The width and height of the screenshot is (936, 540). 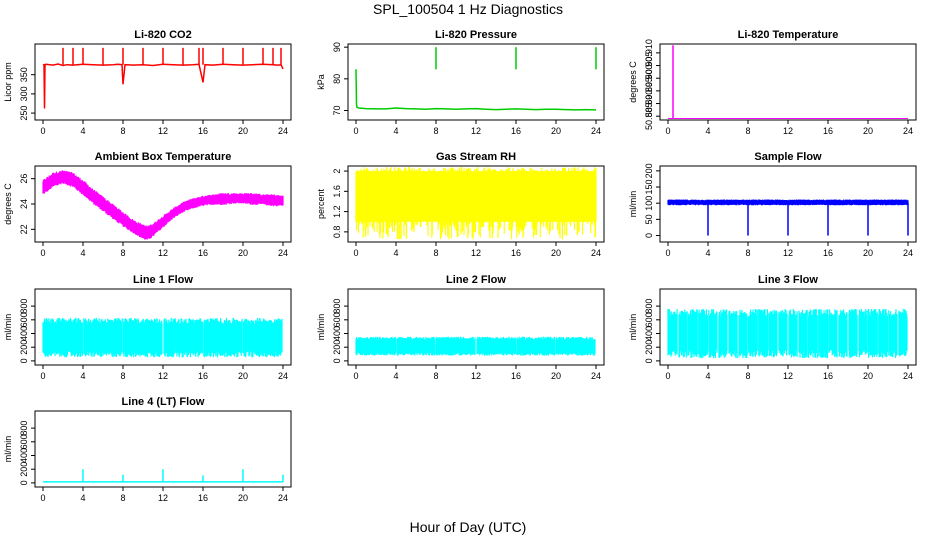 I want to click on y-tick-label: 2, so click(x=337, y=171).